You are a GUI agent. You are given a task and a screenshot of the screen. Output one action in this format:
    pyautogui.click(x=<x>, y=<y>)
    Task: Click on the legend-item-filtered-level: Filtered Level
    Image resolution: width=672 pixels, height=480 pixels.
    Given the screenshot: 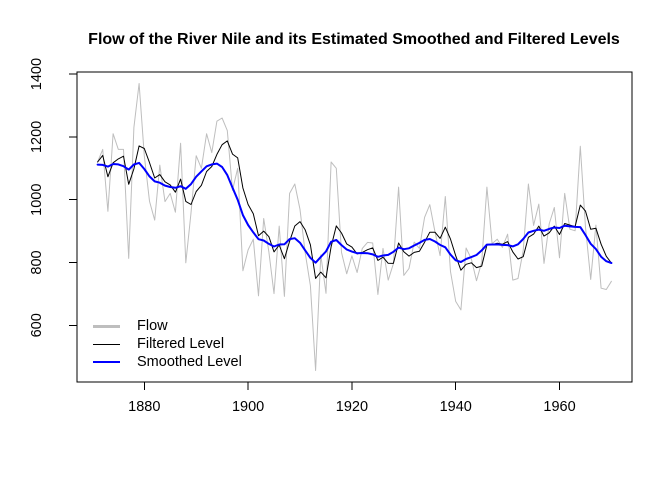 What is the action you would take?
    pyautogui.click(x=167, y=344)
    